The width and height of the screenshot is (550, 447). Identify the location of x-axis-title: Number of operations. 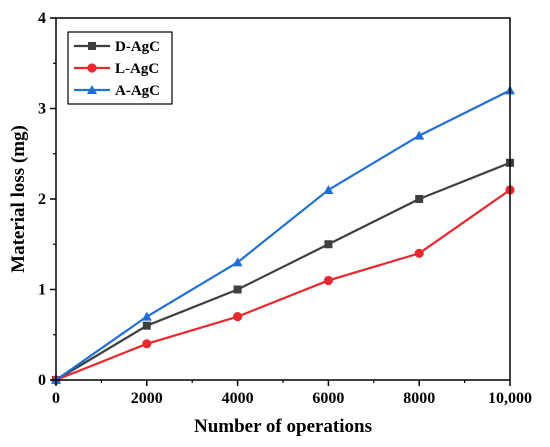
(283, 426).